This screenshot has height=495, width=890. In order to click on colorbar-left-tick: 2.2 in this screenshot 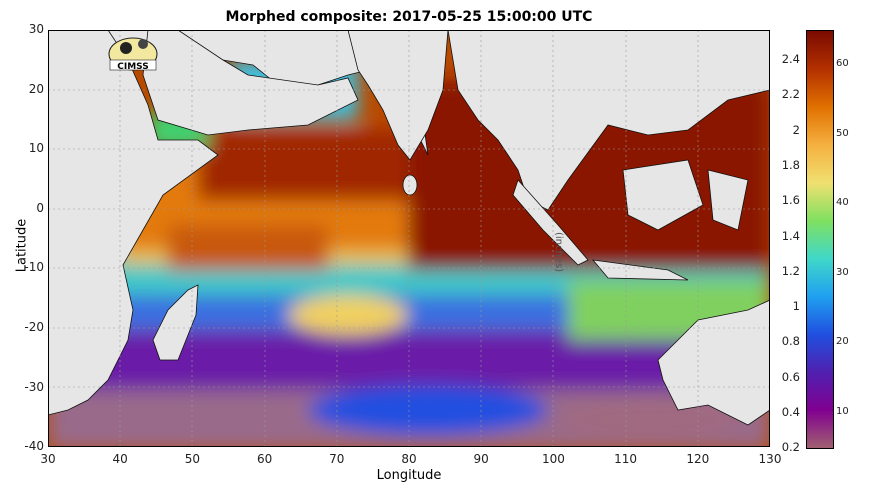, I will do `click(790, 94)`.